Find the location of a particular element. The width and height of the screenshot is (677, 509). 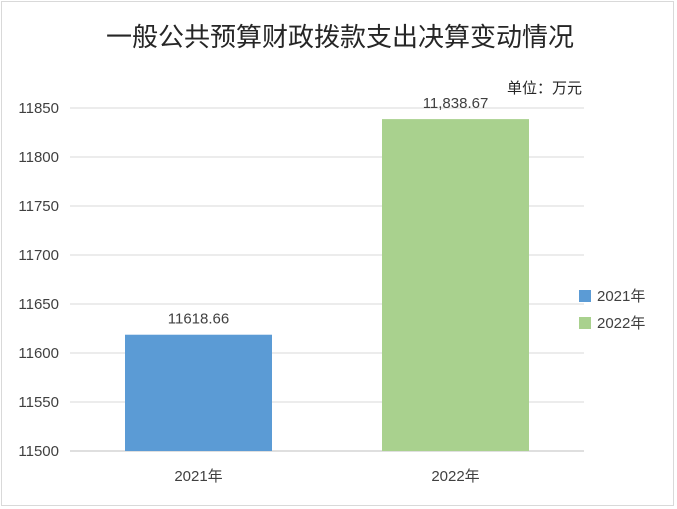

y-tick-label: 11600 is located at coordinates (38, 353).